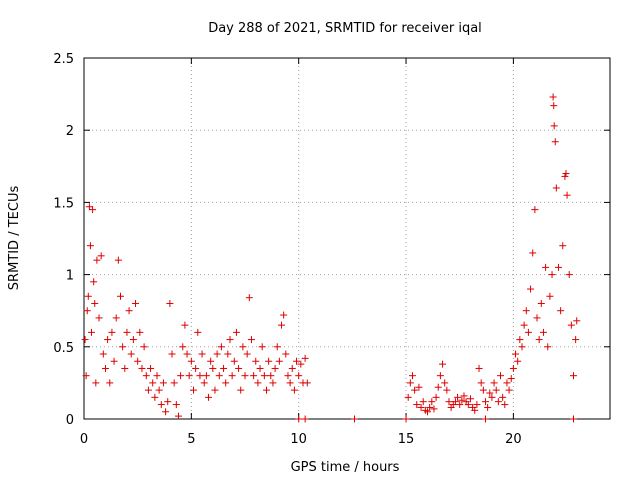 This screenshot has height=480, width=640. I want to click on x-tick-label: 15, so click(406, 439).